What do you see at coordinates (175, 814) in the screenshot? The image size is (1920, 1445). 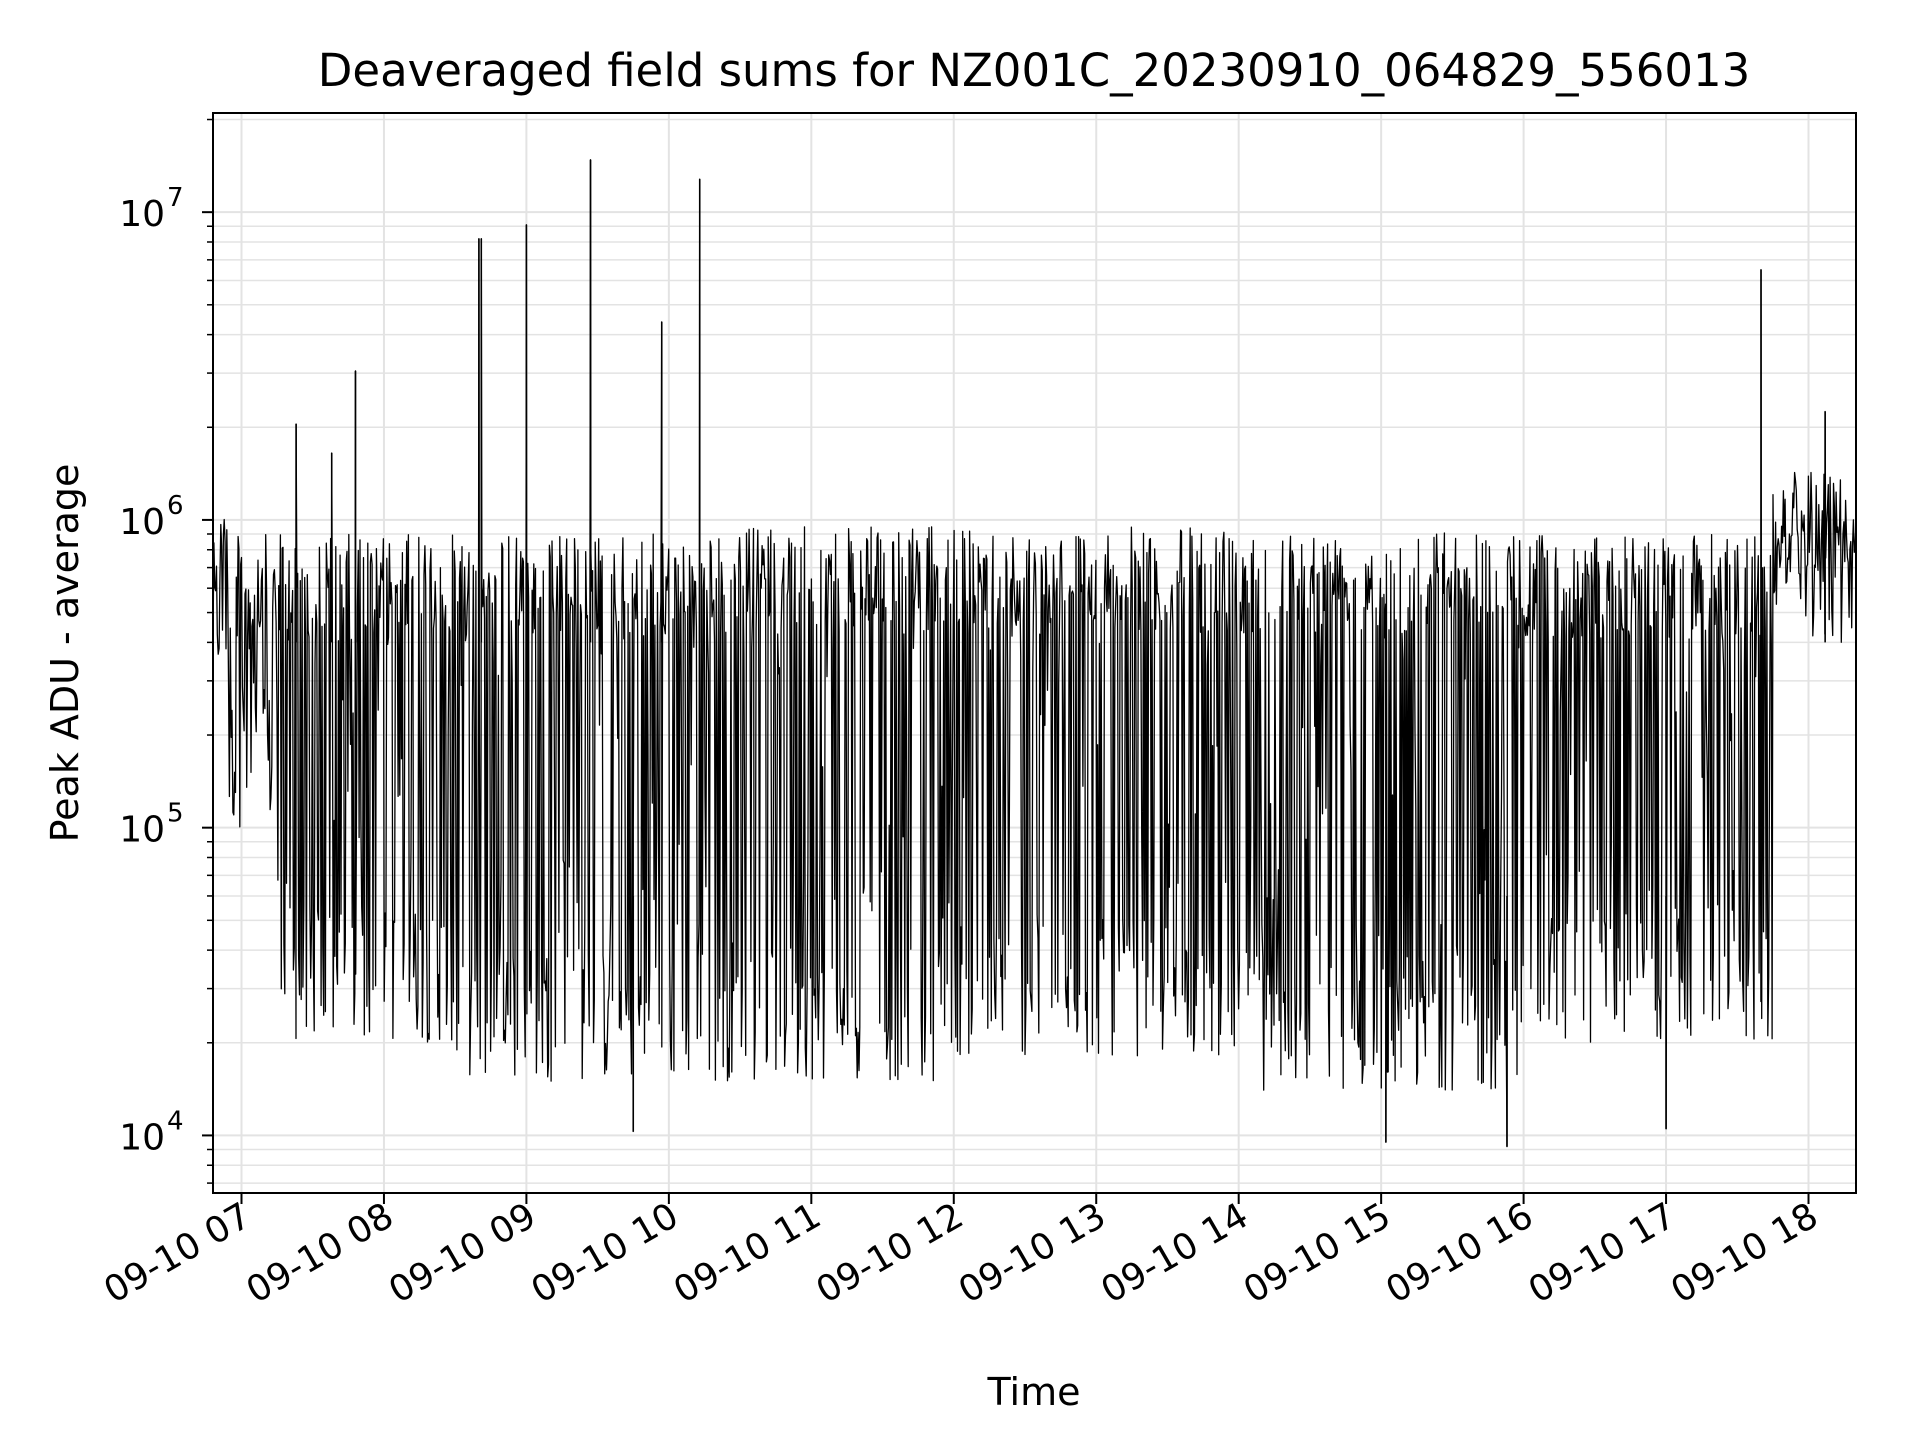 I see `y-tick-exponent: 5` at bounding box center [175, 814].